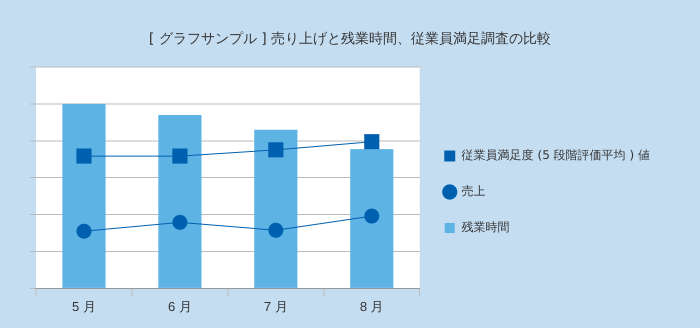  What do you see at coordinates (556, 155) in the screenshot?
I see `legend-label: 従業員満足度 (5 段階評価平均 ) 値` at bounding box center [556, 155].